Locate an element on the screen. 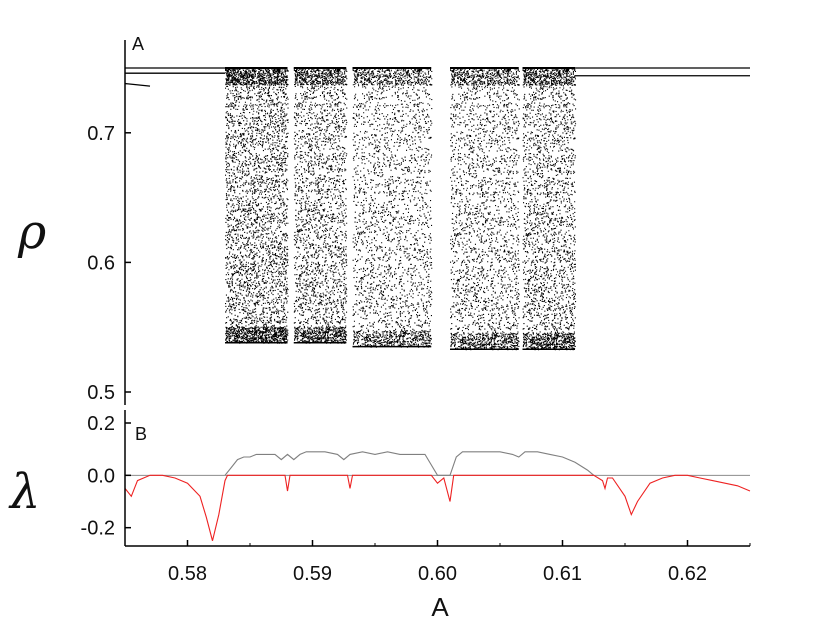  y-axis-title-lambda: λ is located at coordinates (24, 492).